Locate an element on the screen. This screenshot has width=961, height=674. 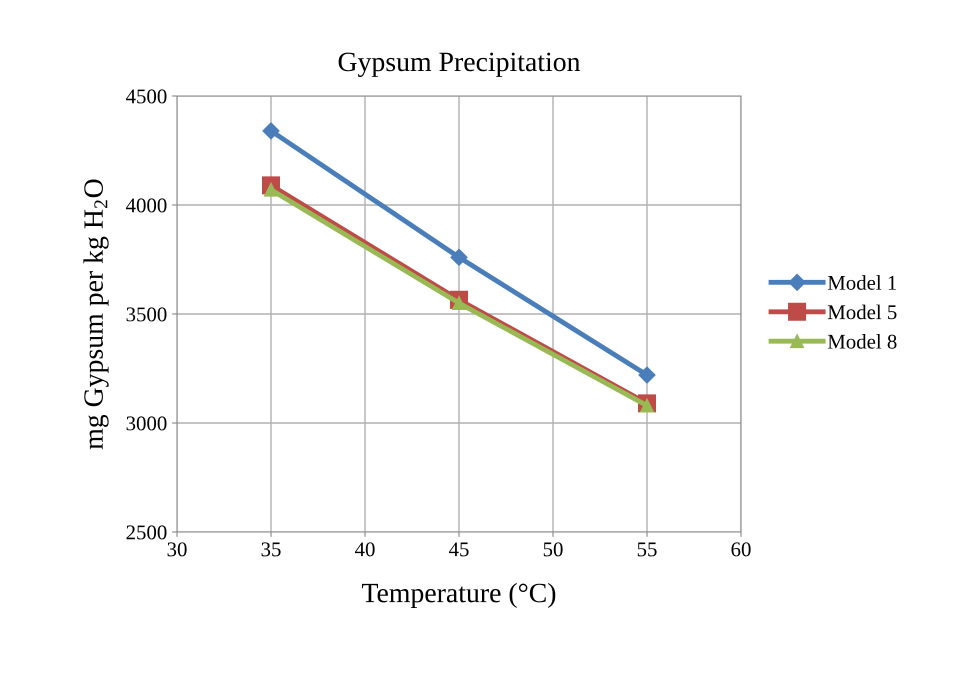
x-axis-title: Temperature (°C) is located at coordinates (459, 595).